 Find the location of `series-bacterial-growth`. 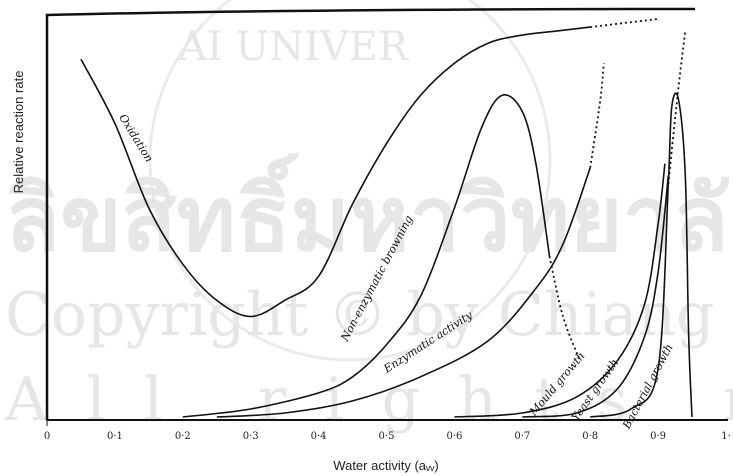

series-bacterial-growth is located at coordinates (641, 224).